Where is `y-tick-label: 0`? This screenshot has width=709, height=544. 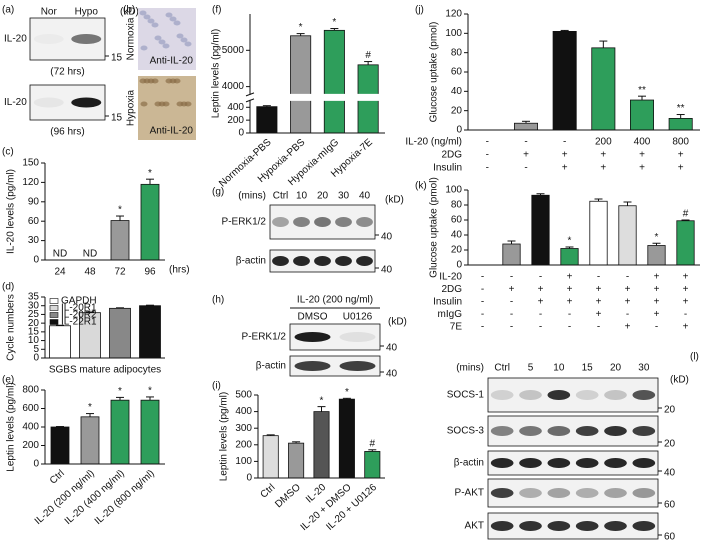
y-tick-label: 0 is located at coordinates (459, 265).